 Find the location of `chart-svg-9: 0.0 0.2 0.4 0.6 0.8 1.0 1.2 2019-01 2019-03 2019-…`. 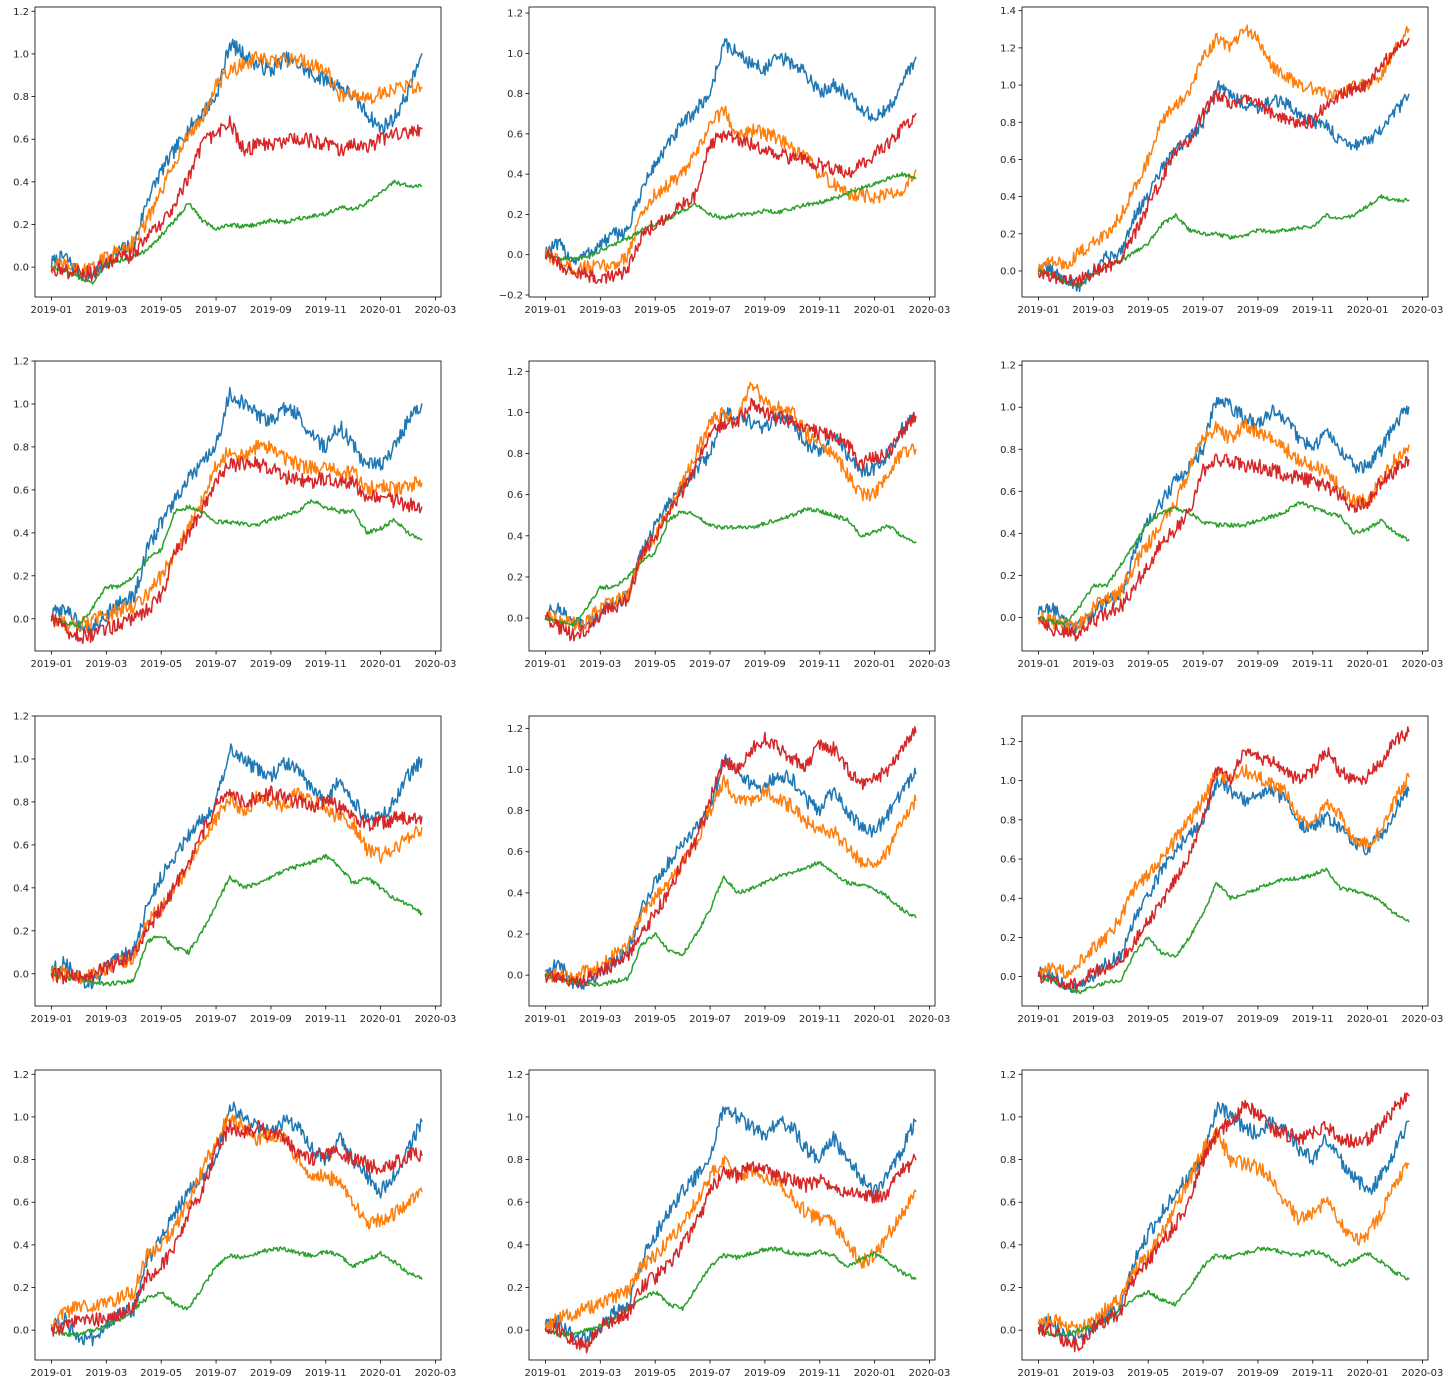

chart-svg-9: 0.0 0.2 0.4 0.6 0.8 1.0 1.2 2019-01 2019-03 2019-… is located at coordinates (1221, 870).